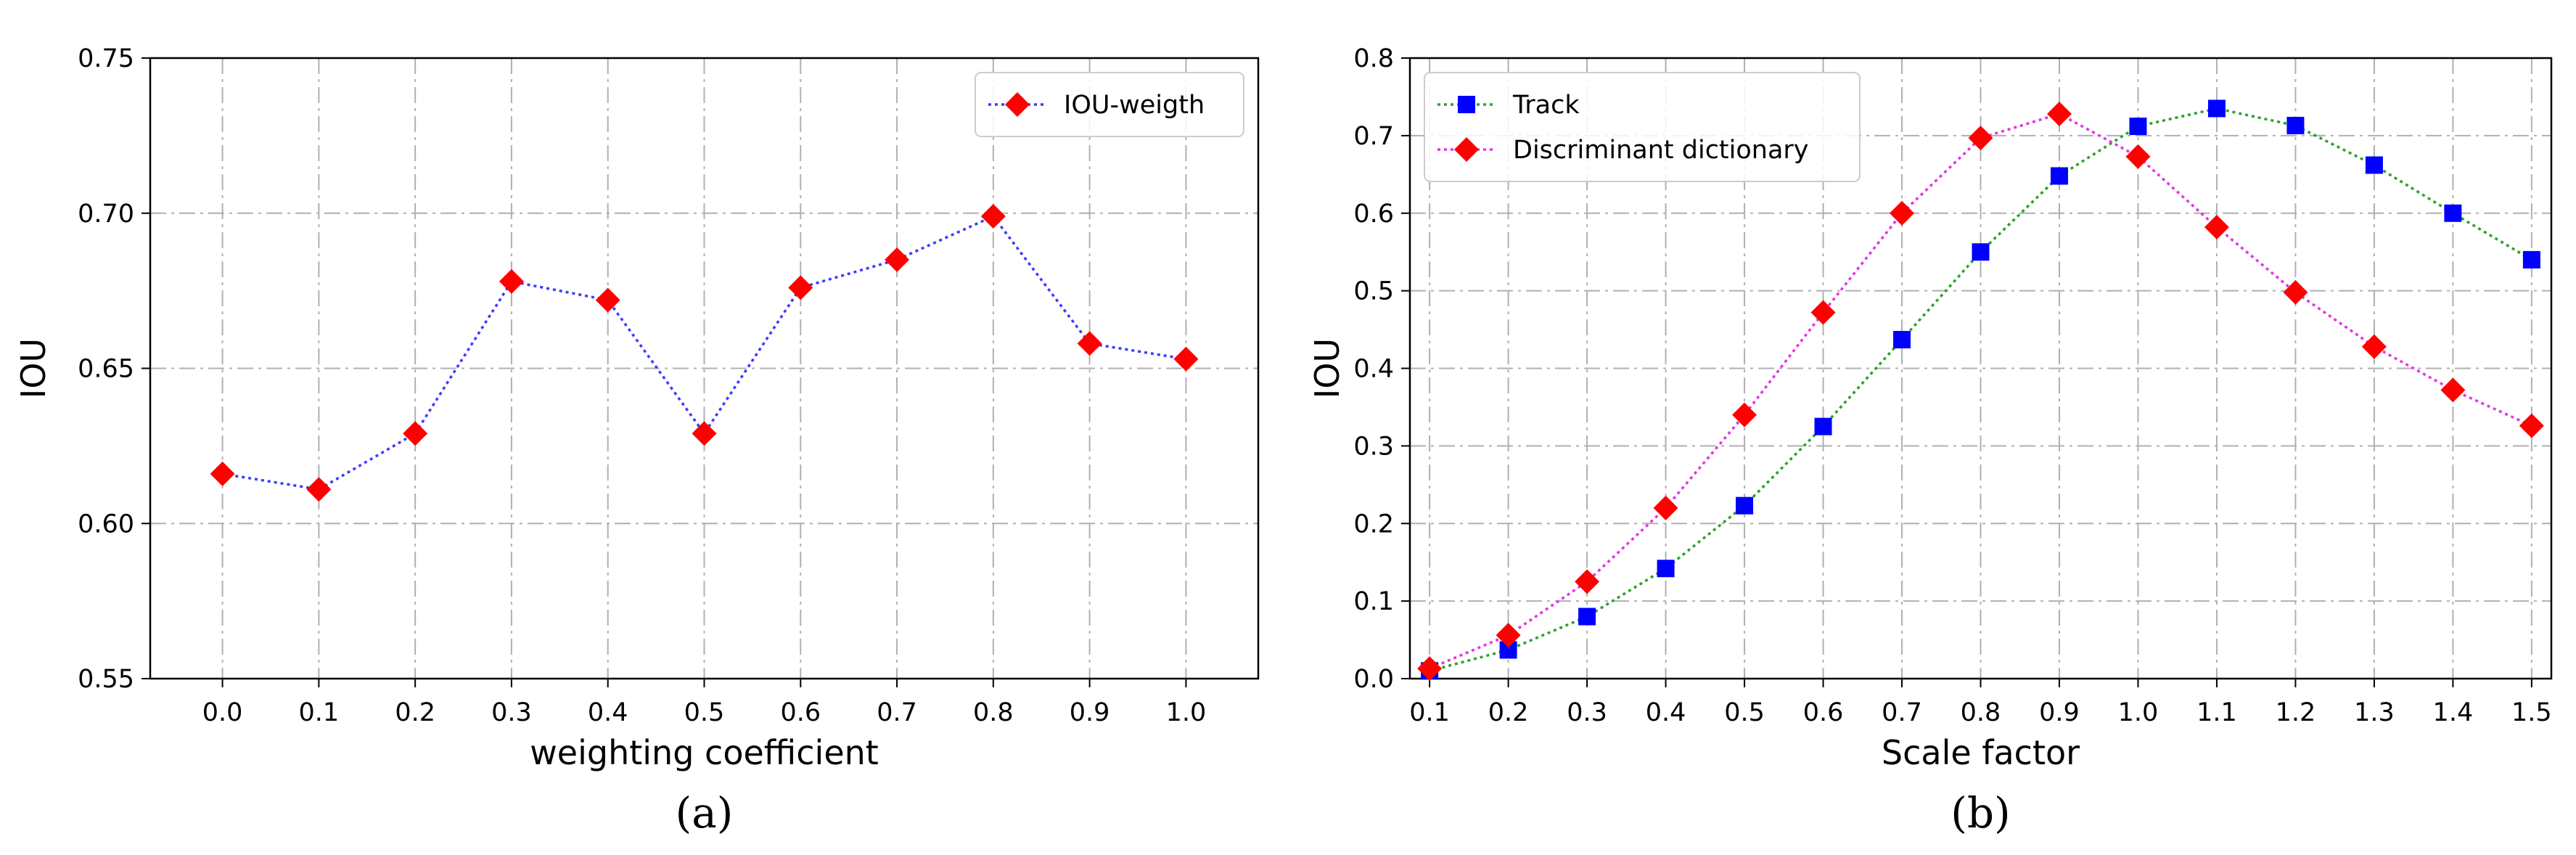  I want to click on legend: IOU-weigth, so click(1109, 105).